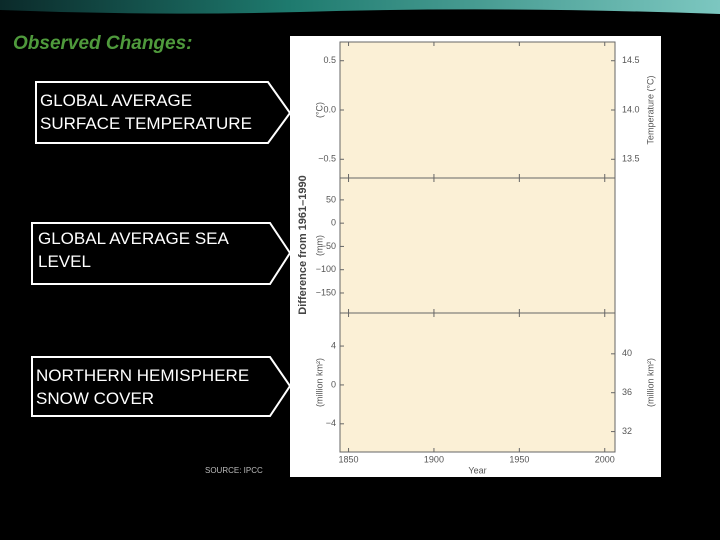 This screenshot has width=720, height=540. I want to click on y2-tick-label: 32, so click(627, 431).